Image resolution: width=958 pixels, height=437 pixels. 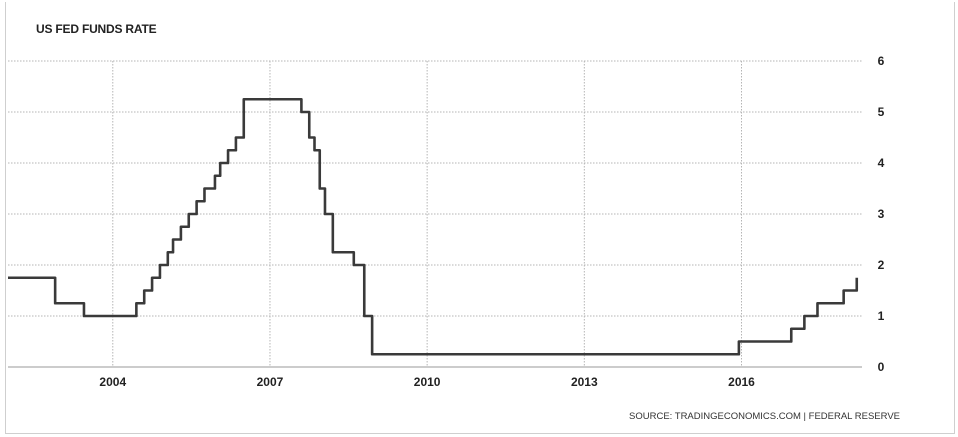 What do you see at coordinates (741, 382) in the screenshot?
I see `x-tick-label: 2016` at bounding box center [741, 382].